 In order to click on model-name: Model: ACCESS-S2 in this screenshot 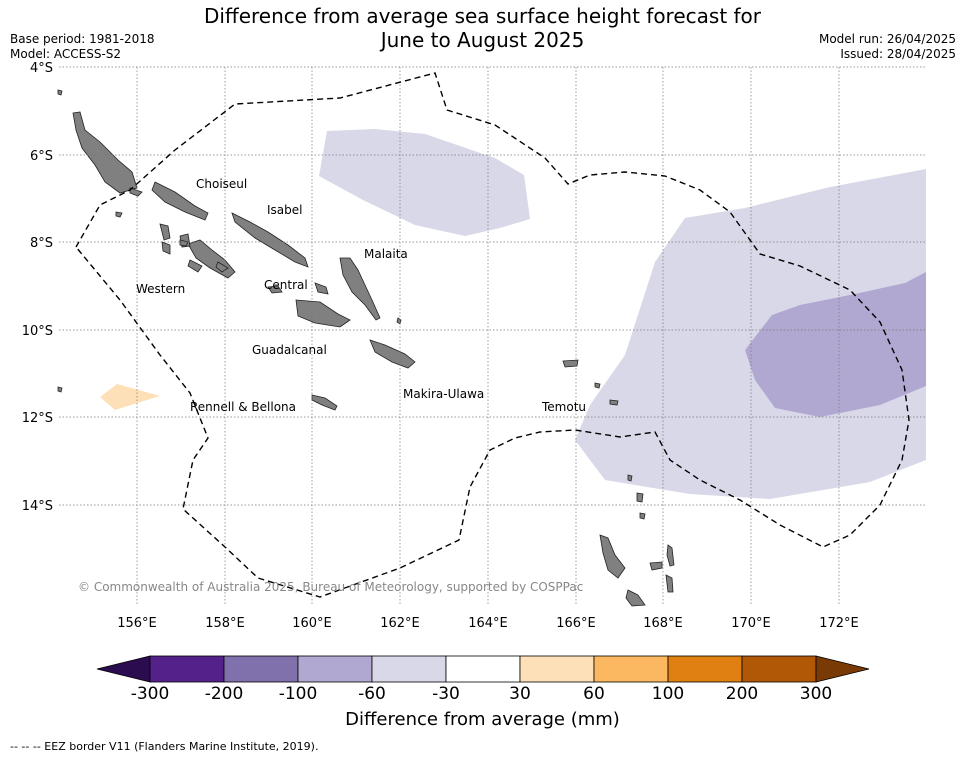, I will do `click(66, 54)`.